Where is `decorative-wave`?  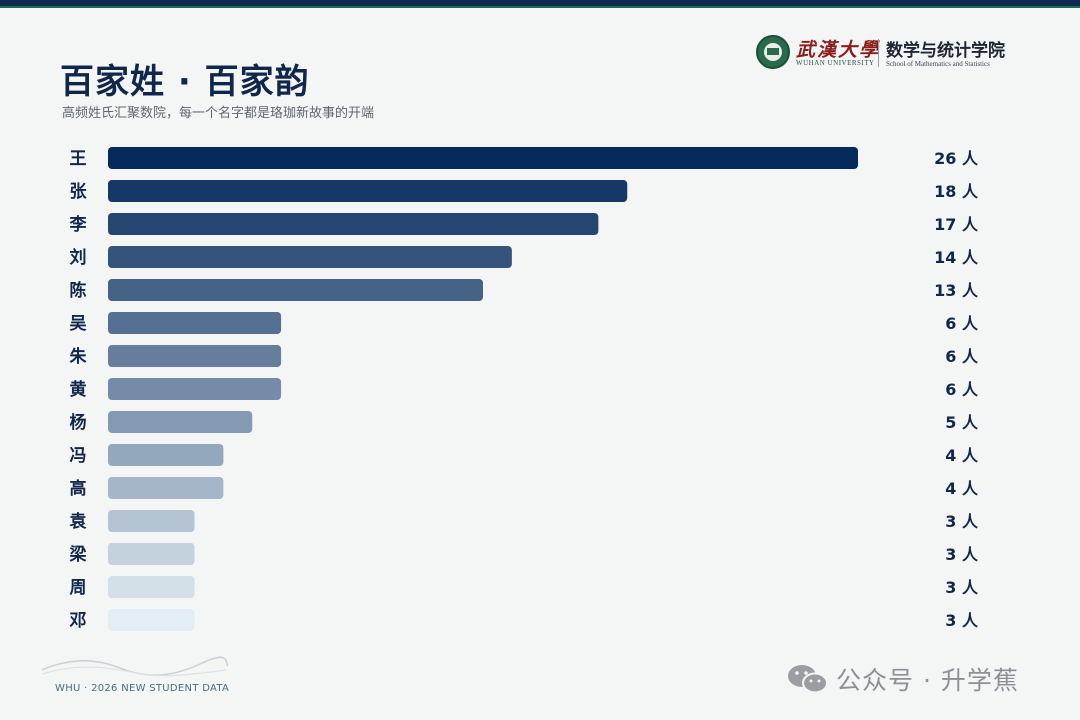 decorative-wave is located at coordinates (135, 666).